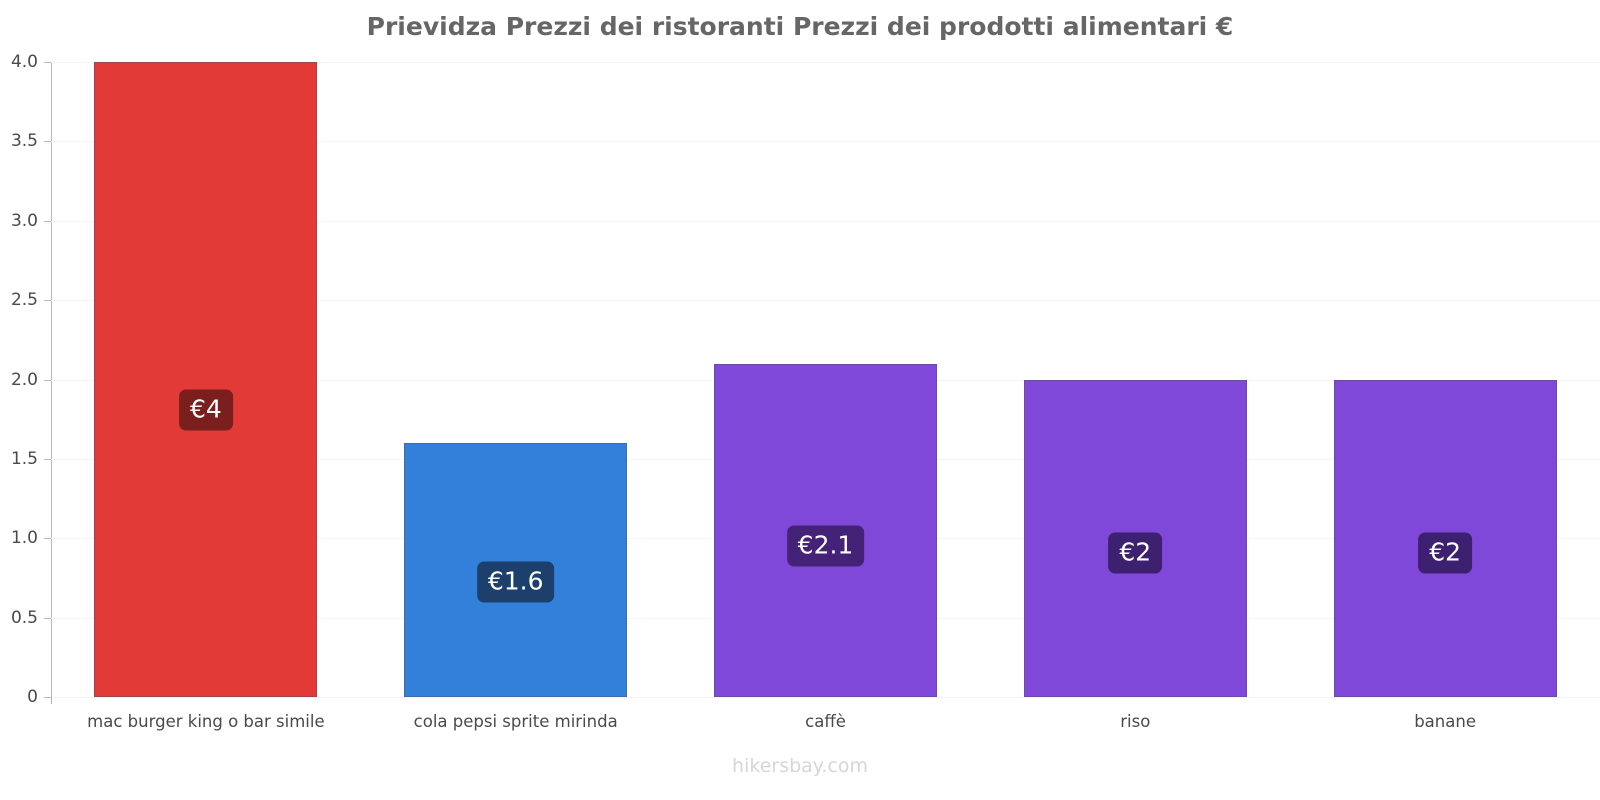 Image resolution: width=1600 pixels, height=800 pixels. Describe the element at coordinates (24, 220) in the screenshot. I see `y-tick-label: 3.0` at that location.